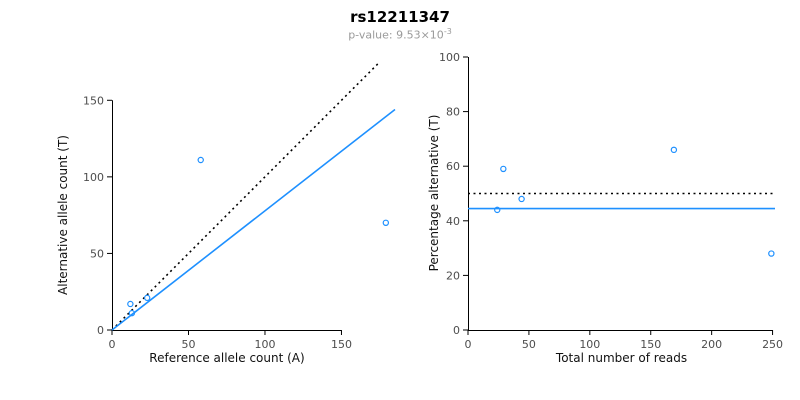 Image resolution: width=800 pixels, height=400 pixels. I want to click on figure-title: rs12211347, so click(400, 17).